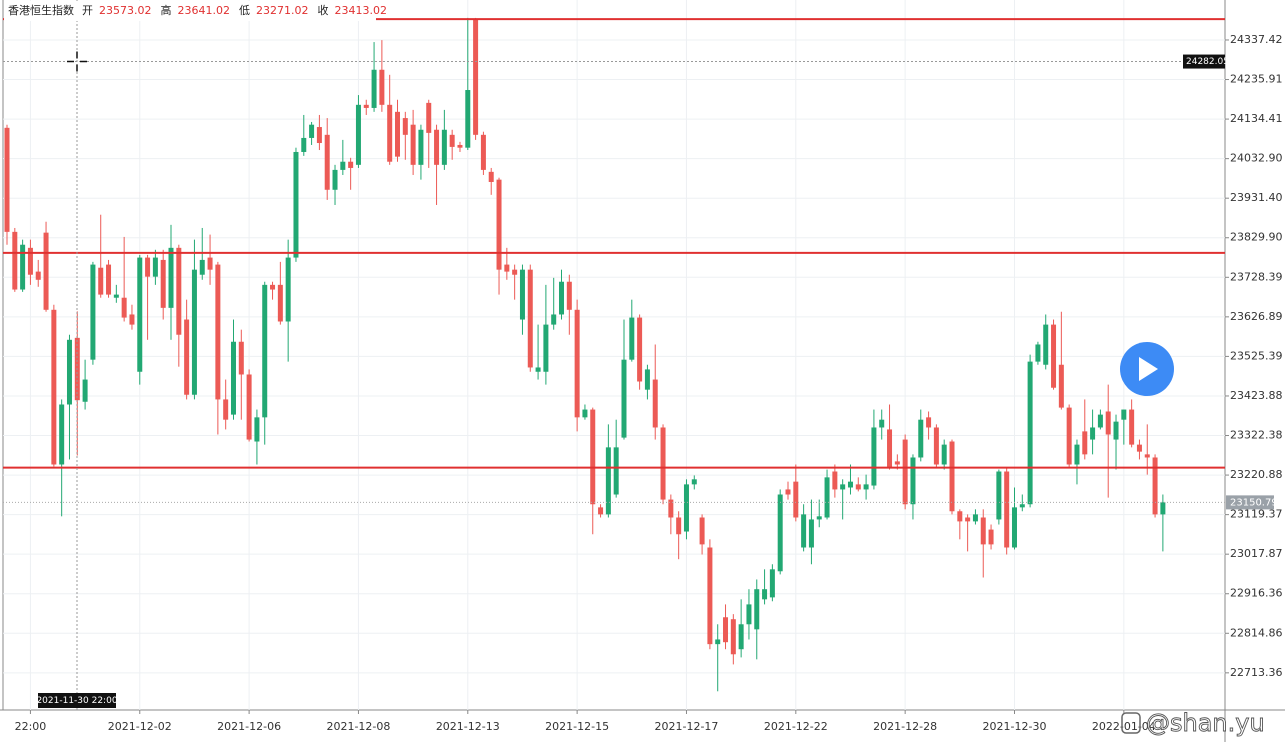 Image resolution: width=1285 pixels, height=742 pixels. What do you see at coordinates (166, 10) in the screenshot?
I see `header-field-label: 高` at bounding box center [166, 10].